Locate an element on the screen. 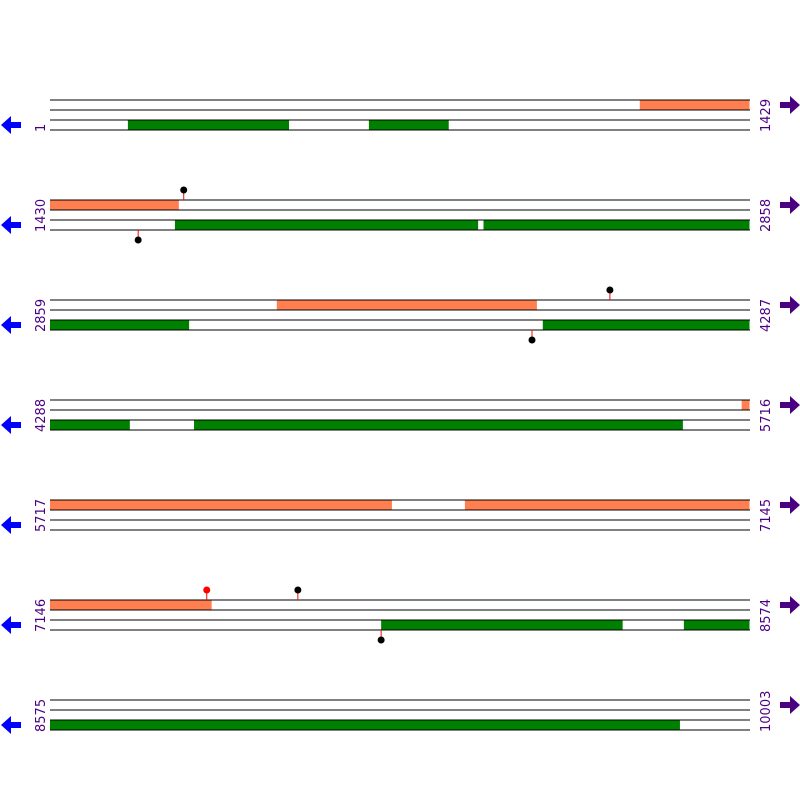  end-label: 1429 is located at coordinates (766, 115).